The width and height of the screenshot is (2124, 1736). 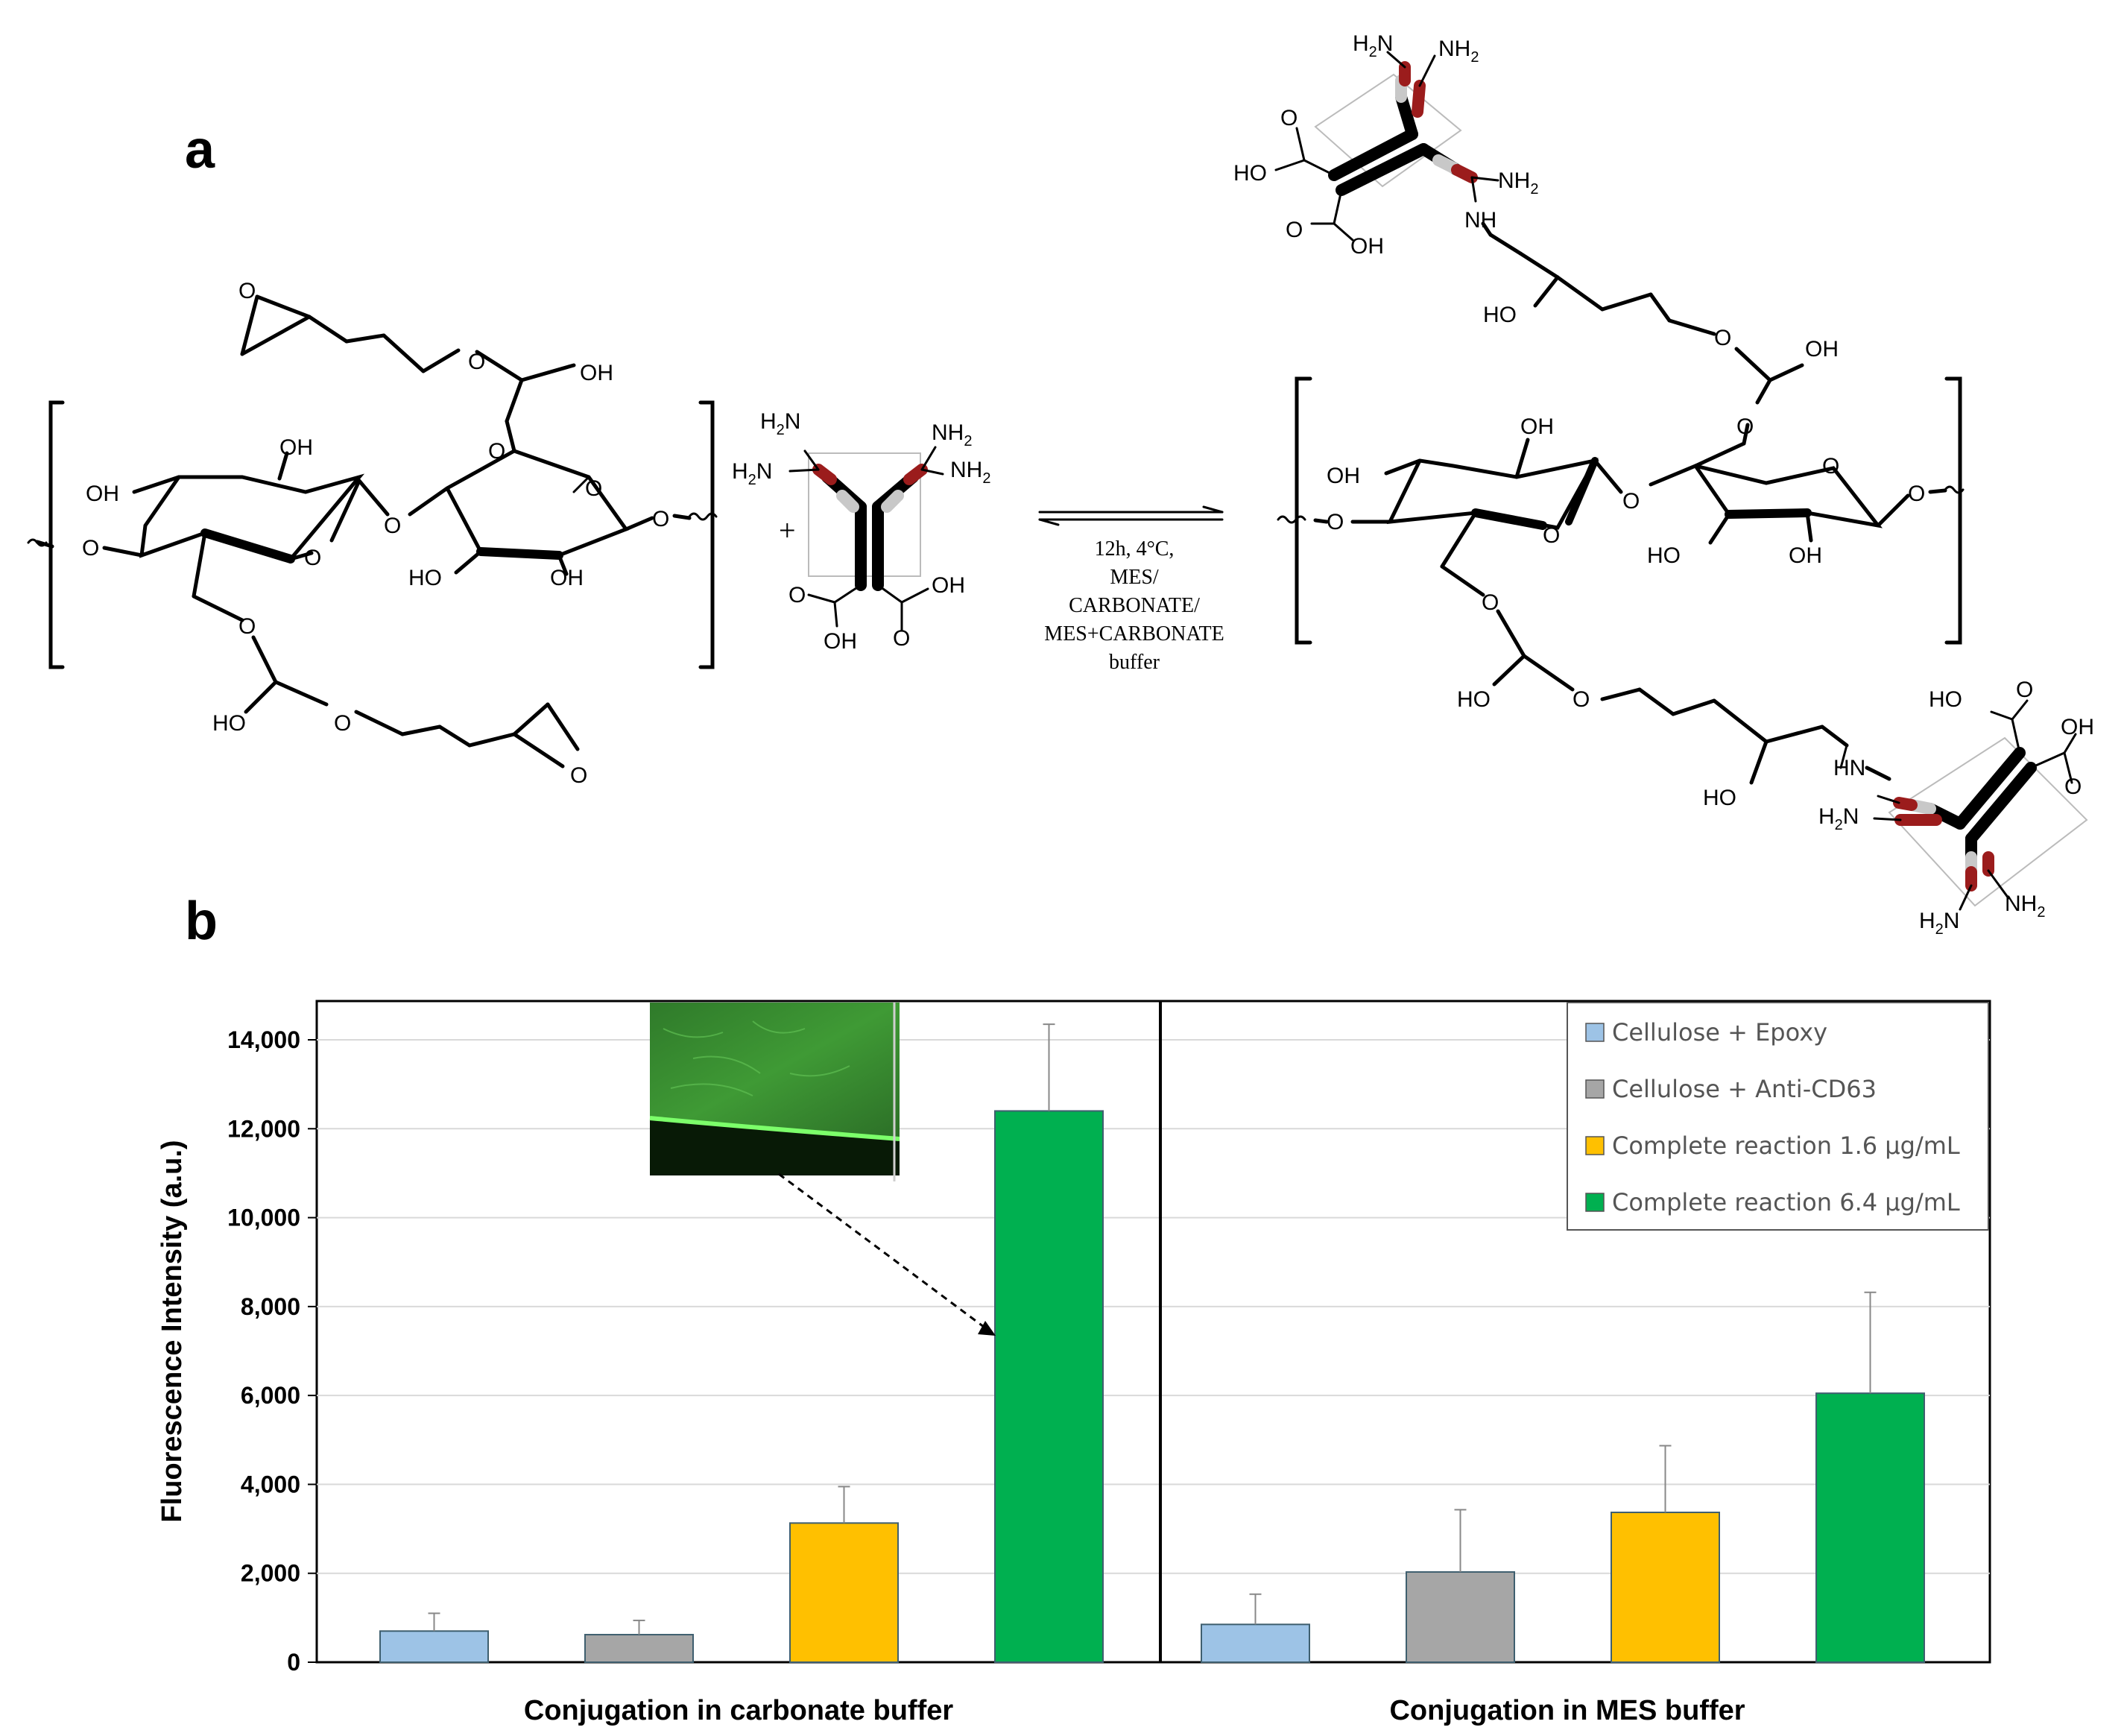 I want to click on y-tick-label: 14,000, so click(x=263, y=1040).